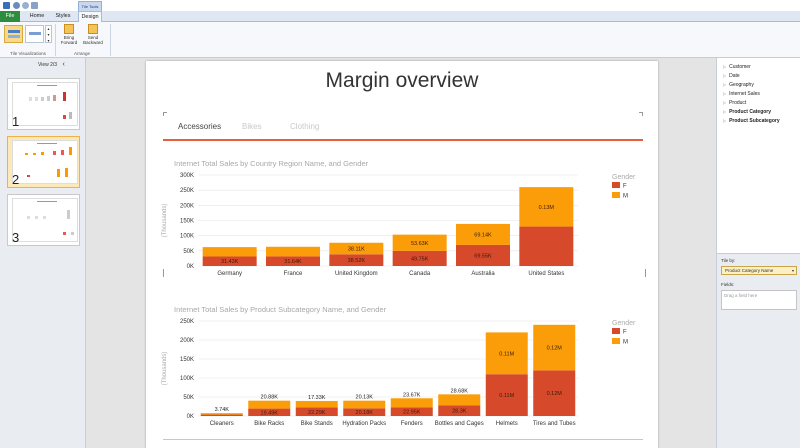 The width and height of the screenshot is (800, 448). I want to click on field-item-product: ▷ Product, so click(734, 103).